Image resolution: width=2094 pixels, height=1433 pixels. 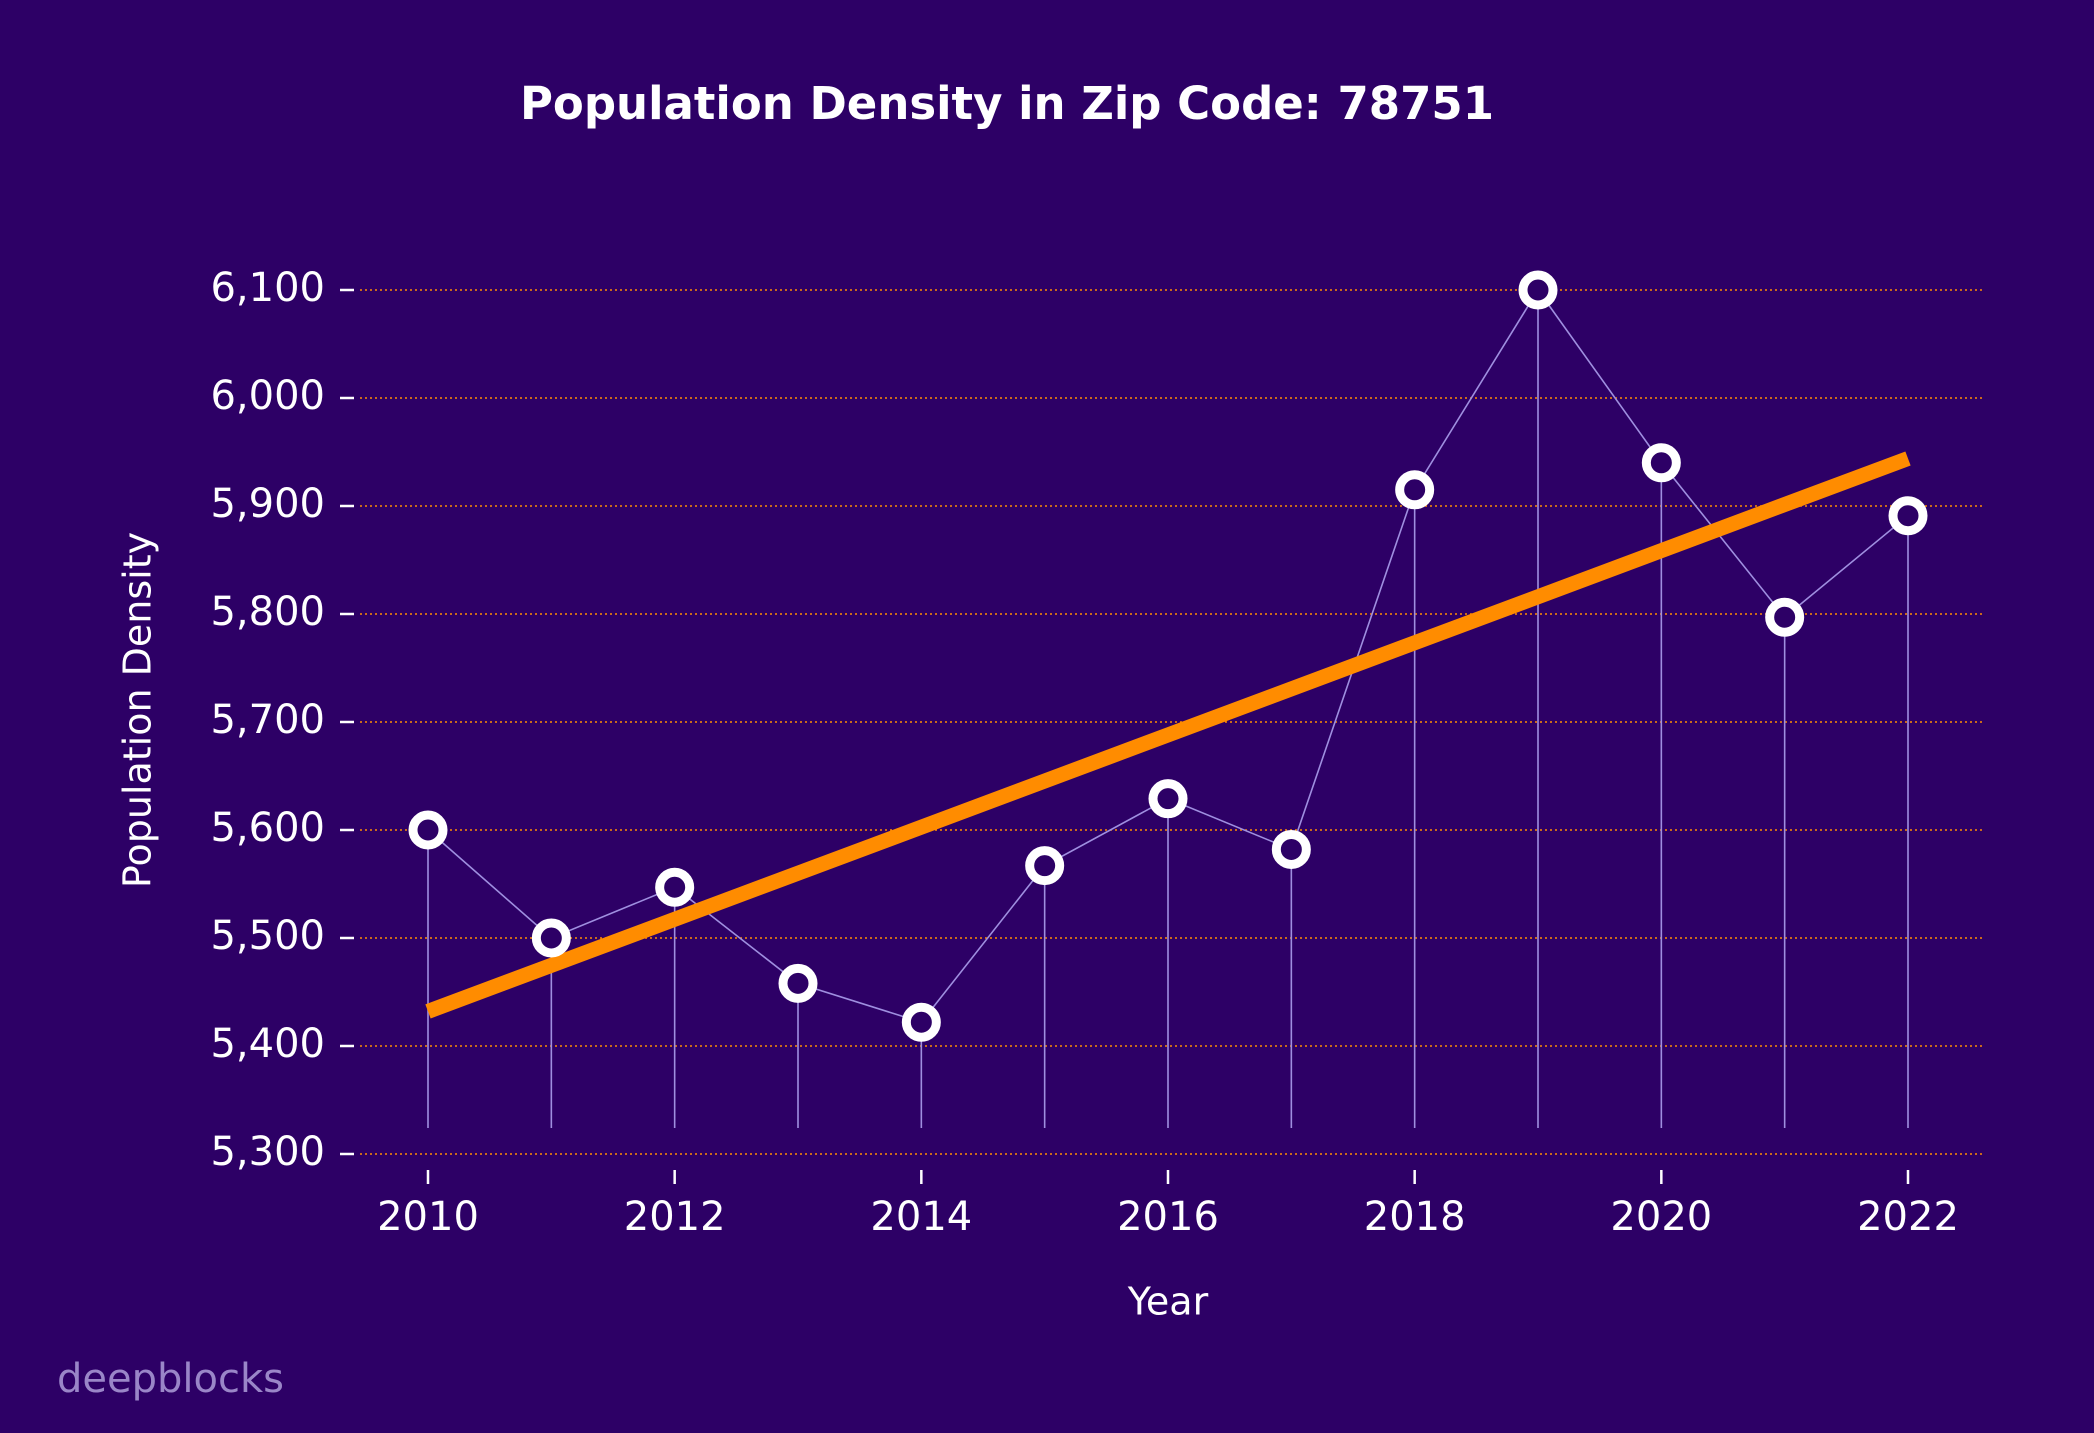 What do you see at coordinates (267, 936) in the screenshot?
I see `y-tick-label: 5,500` at bounding box center [267, 936].